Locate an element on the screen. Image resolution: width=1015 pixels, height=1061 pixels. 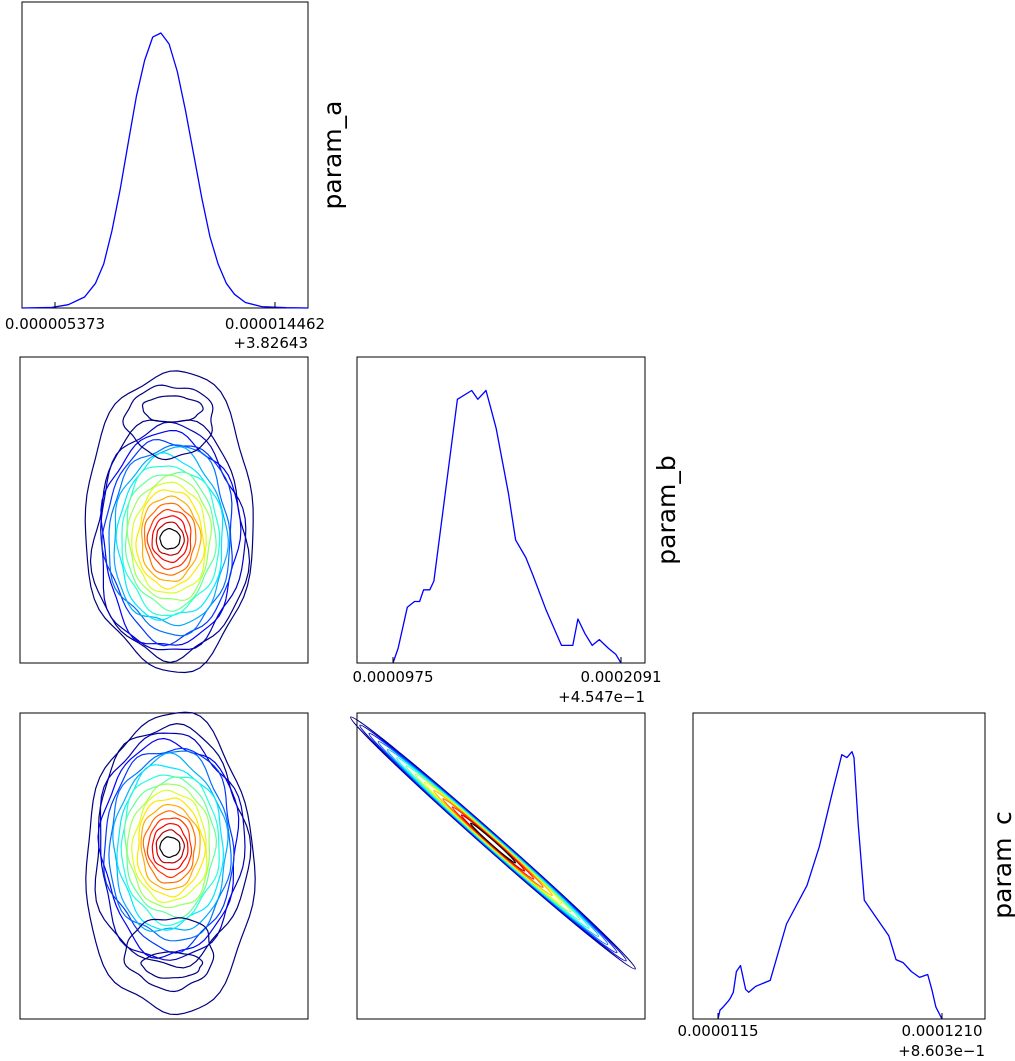
xoffset-param-c: +8.603e−1 is located at coordinates (941, 1051).